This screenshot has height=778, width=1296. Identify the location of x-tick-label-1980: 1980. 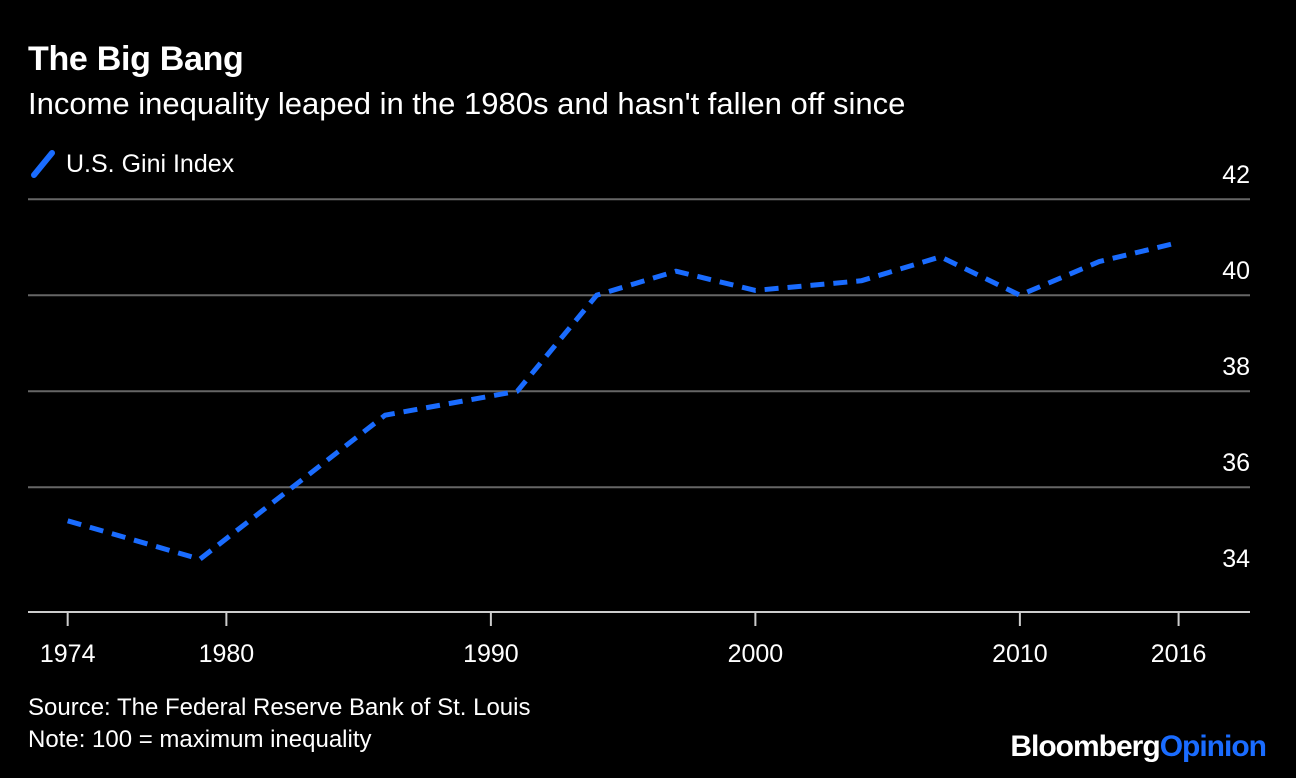
(227, 654).